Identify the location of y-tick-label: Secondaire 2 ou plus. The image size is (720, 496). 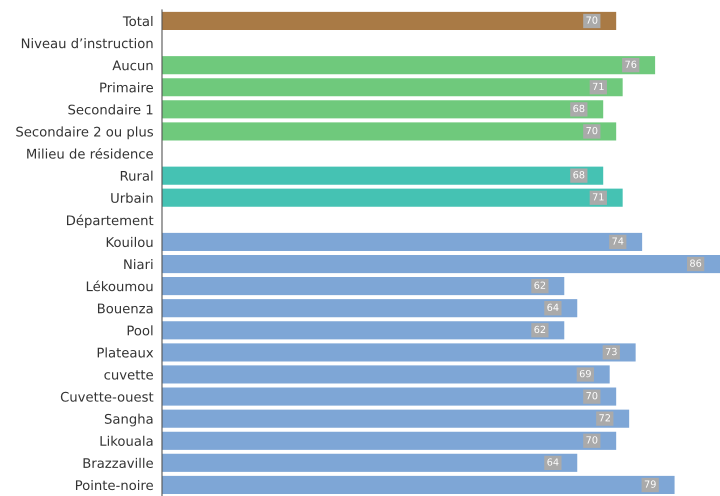
(85, 133).